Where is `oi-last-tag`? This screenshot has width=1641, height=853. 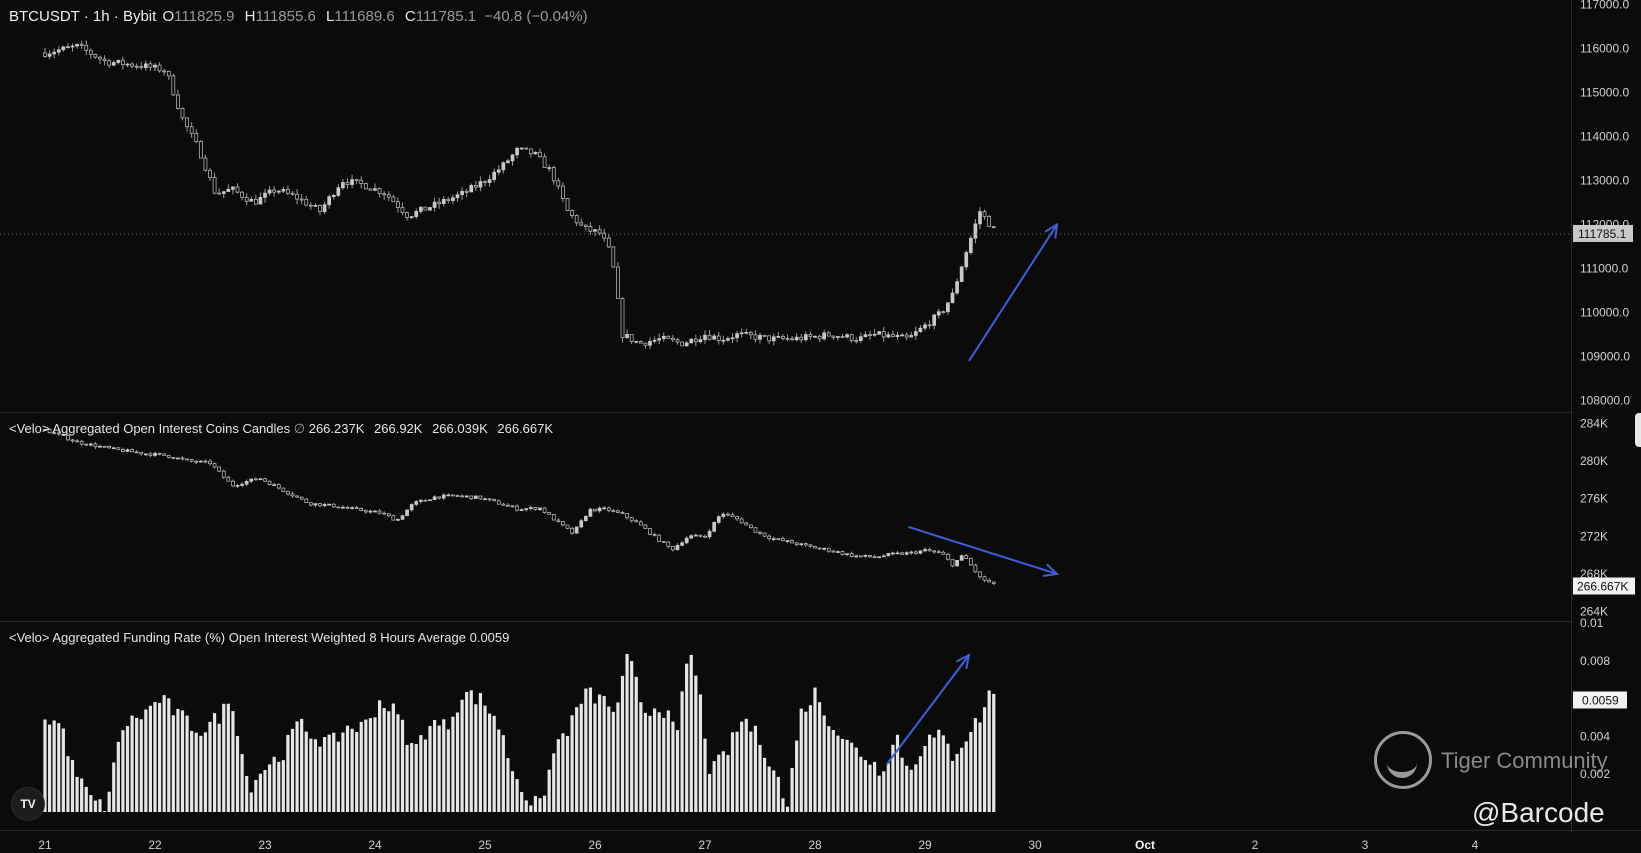 oi-last-tag is located at coordinates (1604, 586).